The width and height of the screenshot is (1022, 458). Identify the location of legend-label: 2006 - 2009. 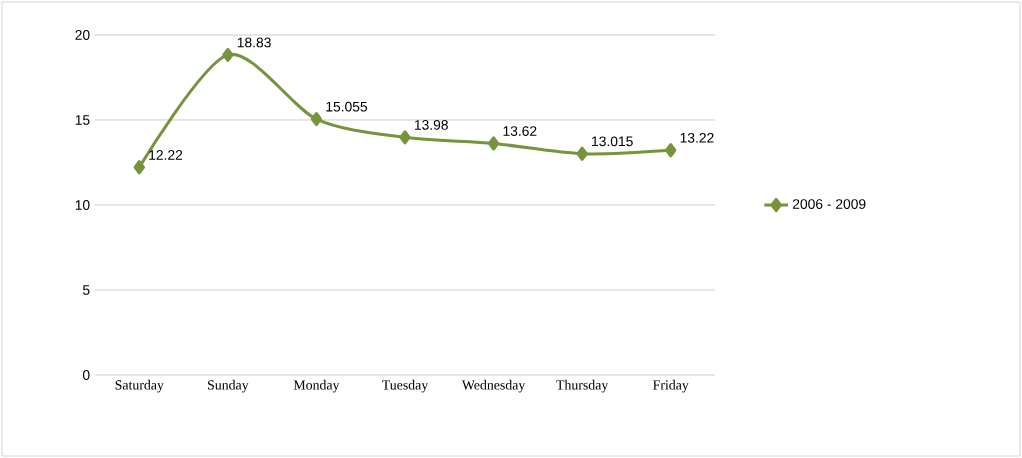
(829, 204).